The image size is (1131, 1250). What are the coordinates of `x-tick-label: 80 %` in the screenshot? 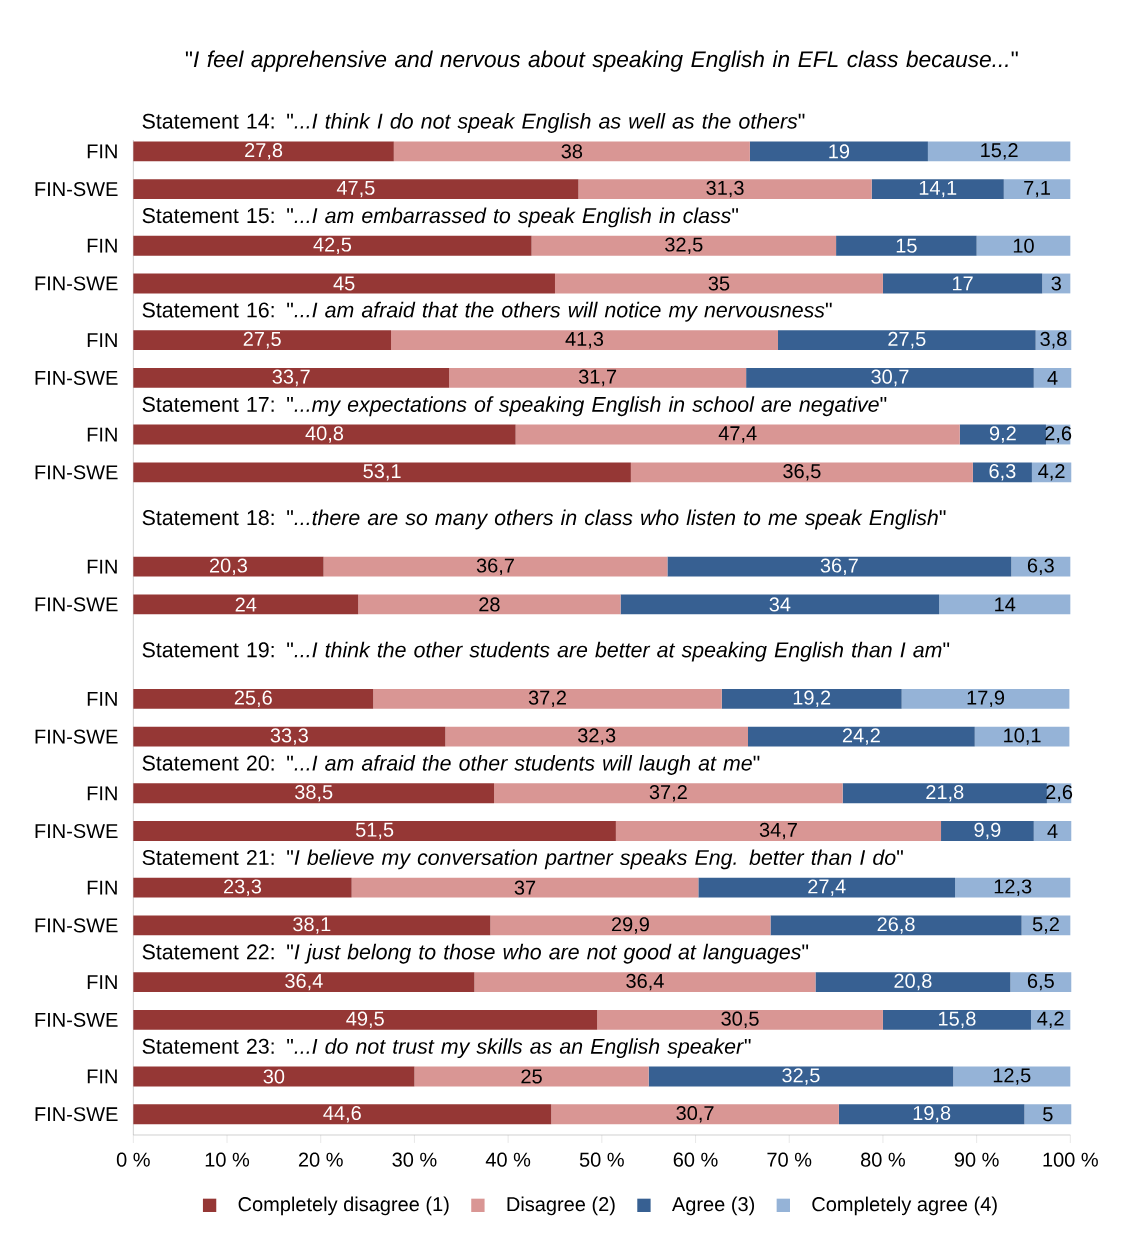 It's located at (883, 1159).